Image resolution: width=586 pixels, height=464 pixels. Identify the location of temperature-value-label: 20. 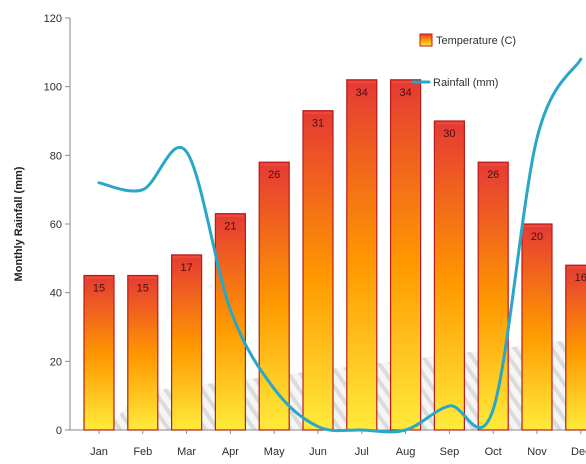
(537, 237).